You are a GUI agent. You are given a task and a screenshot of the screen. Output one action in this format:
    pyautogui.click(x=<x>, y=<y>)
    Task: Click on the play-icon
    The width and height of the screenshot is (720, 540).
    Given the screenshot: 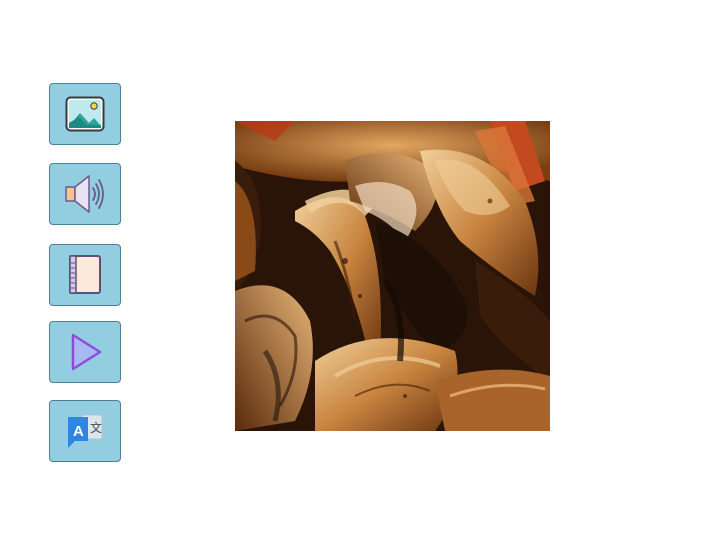 What is the action you would take?
    pyautogui.click(x=86, y=352)
    